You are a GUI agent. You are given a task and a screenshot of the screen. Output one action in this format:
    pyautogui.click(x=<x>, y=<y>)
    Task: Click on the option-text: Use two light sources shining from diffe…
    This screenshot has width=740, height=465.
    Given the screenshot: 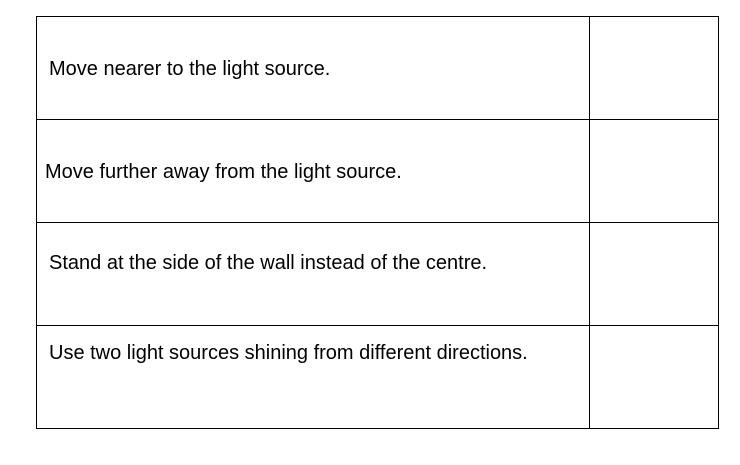 What is the action you would take?
    pyautogui.click(x=288, y=353)
    